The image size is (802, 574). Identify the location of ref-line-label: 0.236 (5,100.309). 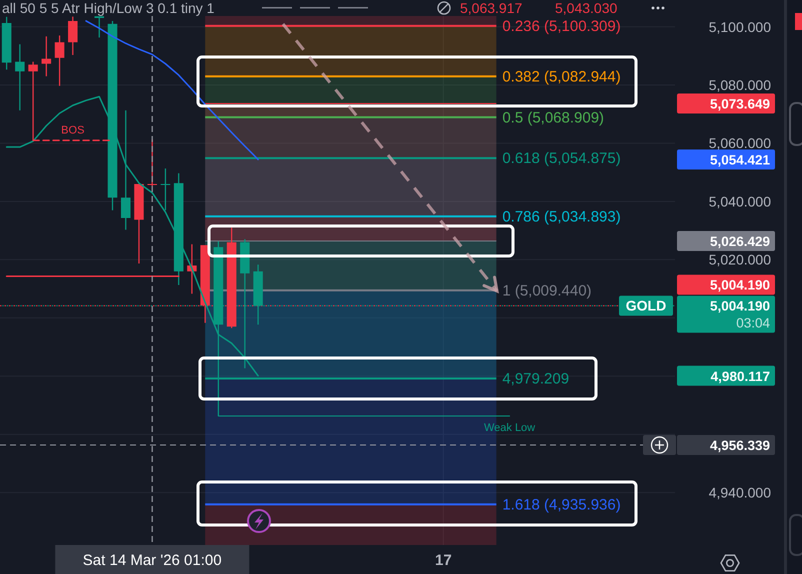
(561, 25).